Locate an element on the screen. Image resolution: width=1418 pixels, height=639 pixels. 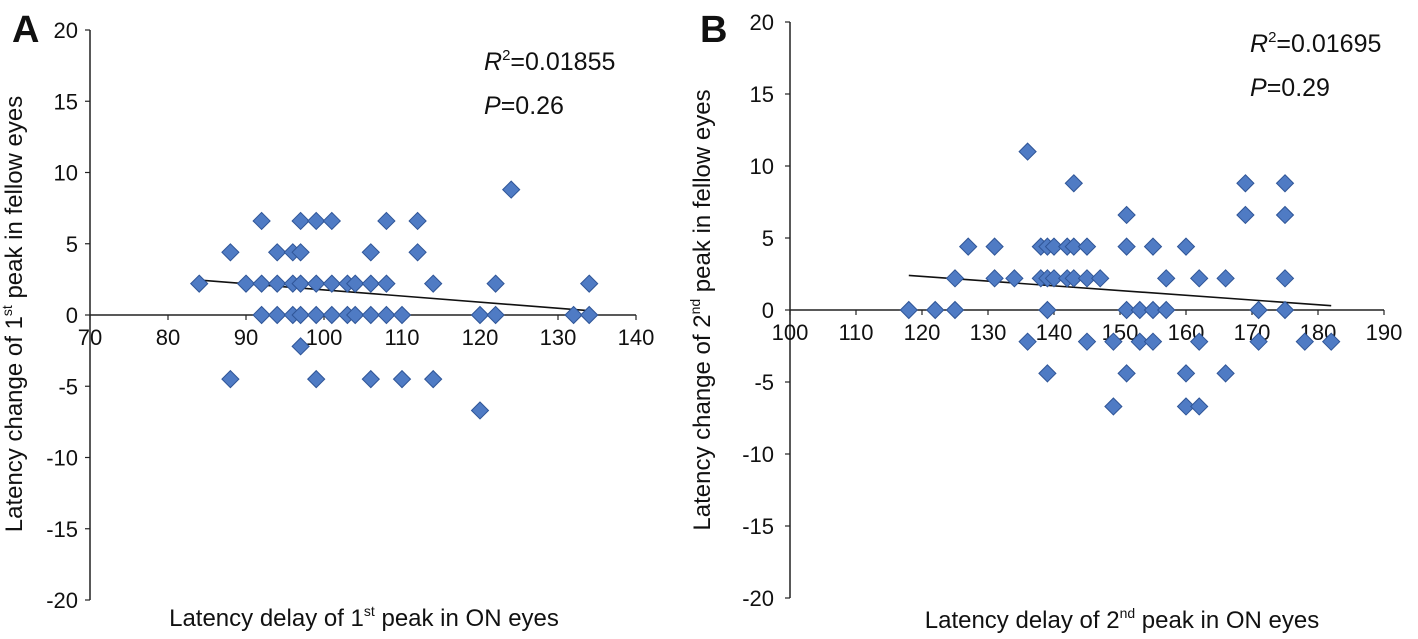
points-b is located at coordinates (1120, 279).